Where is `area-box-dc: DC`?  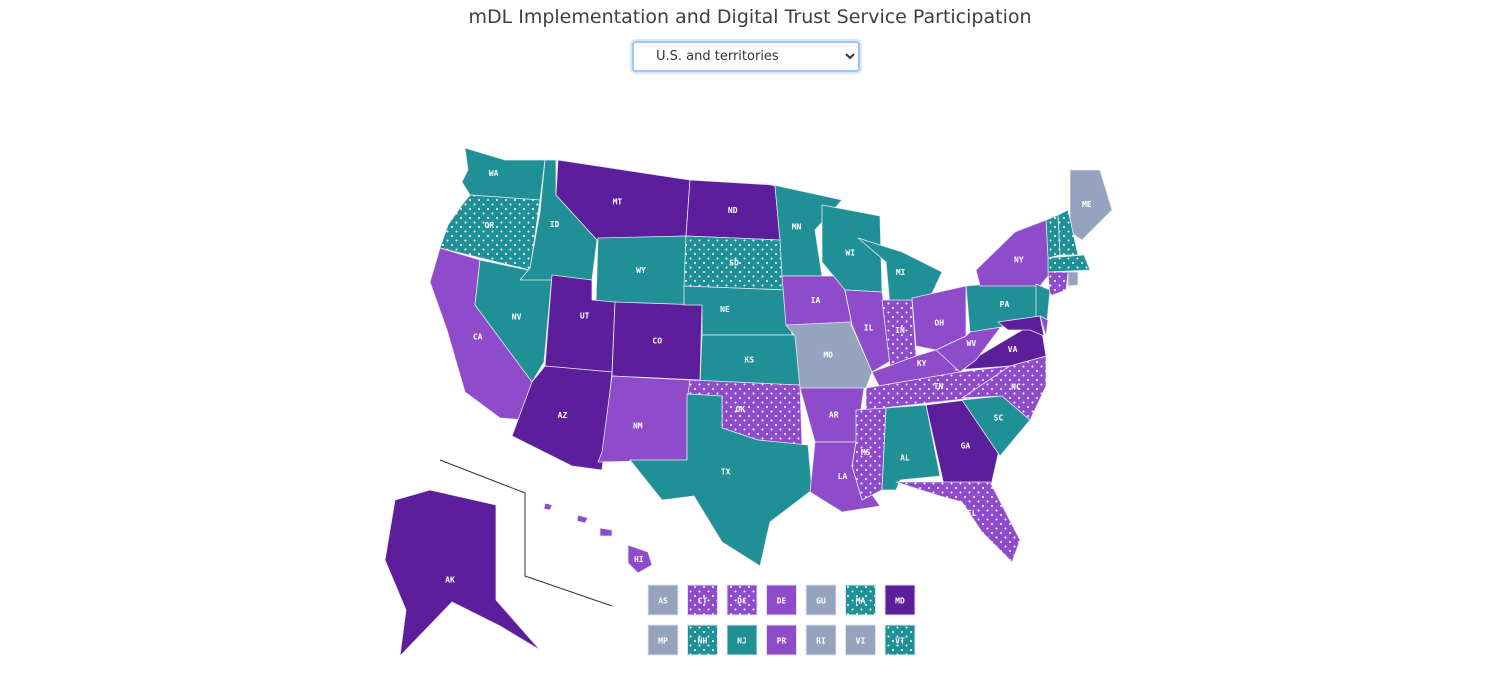
area-box-dc: DC is located at coordinates (742, 600).